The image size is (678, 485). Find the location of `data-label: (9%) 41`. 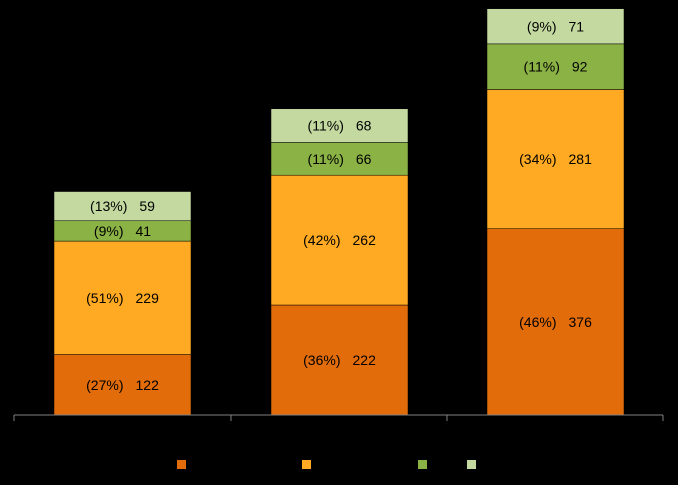

data-label: (9%) 41 is located at coordinates (122, 231).